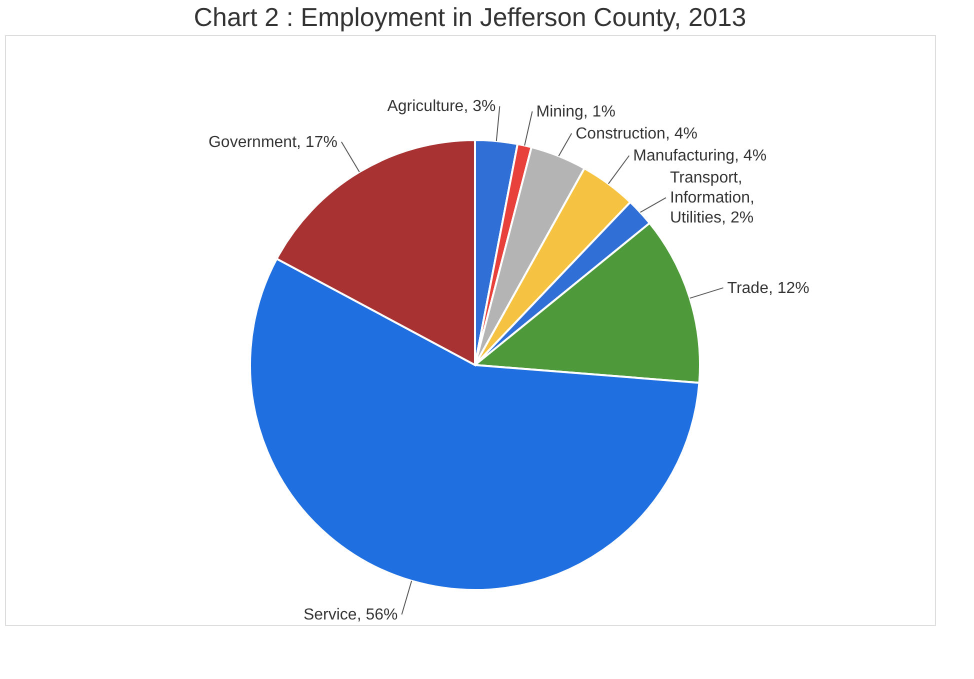 The image size is (974, 679). Describe the element at coordinates (470, 17) in the screenshot. I see `chart-title: Chart 2 : Employment in Jefferson County, 2013` at that location.